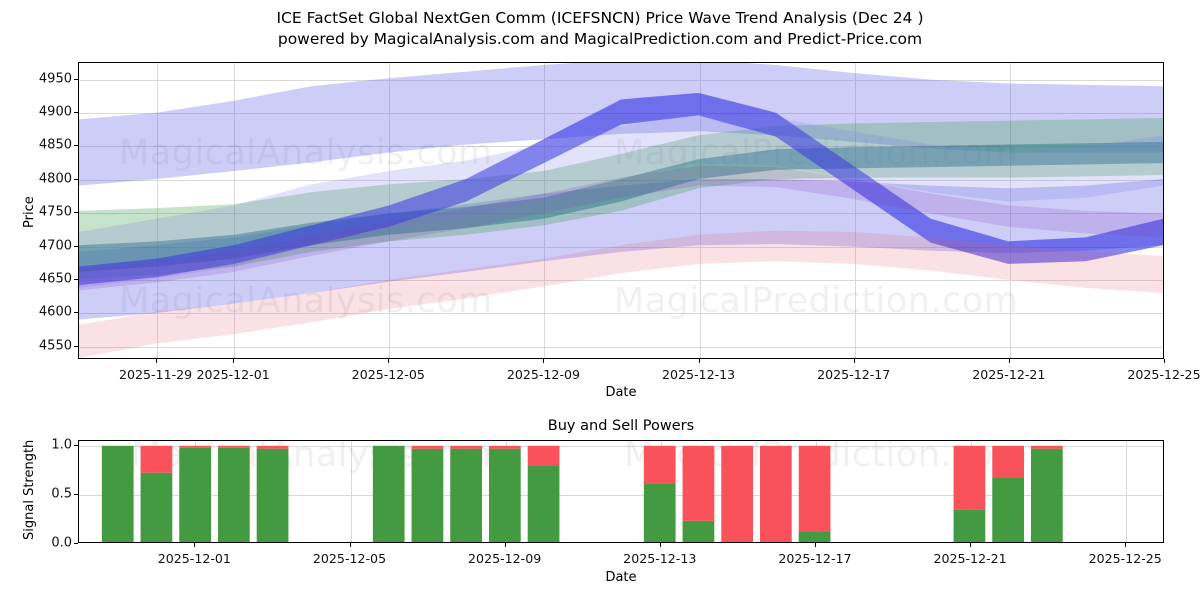 The height and width of the screenshot is (600, 1200). Describe the element at coordinates (621, 392) in the screenshot. I see `price-x-axis-title: Date` at that location.